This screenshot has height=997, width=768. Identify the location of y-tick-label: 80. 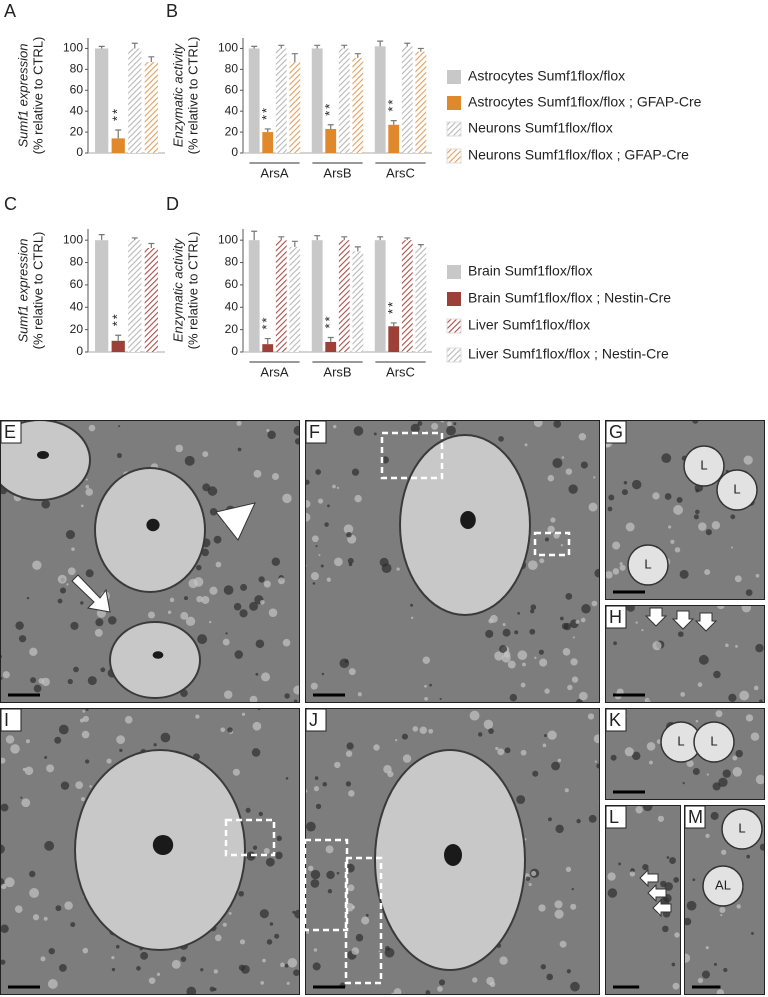
(232, 69).